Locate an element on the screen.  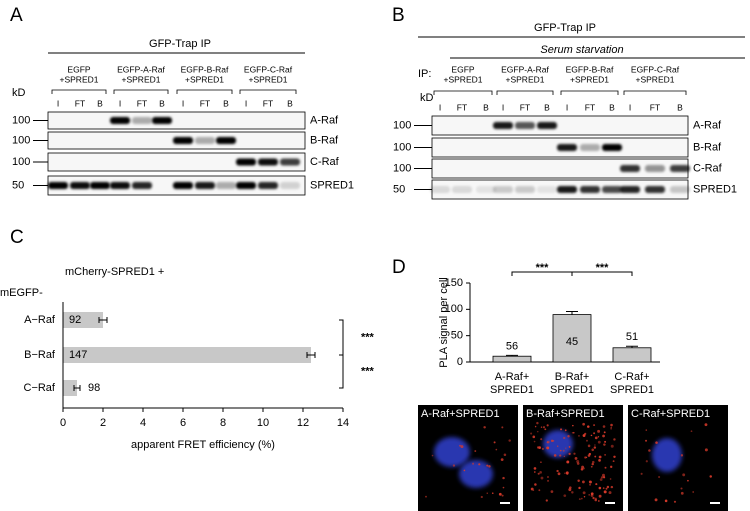
blot-label: A-Raf is located at coordinates (324, 120).